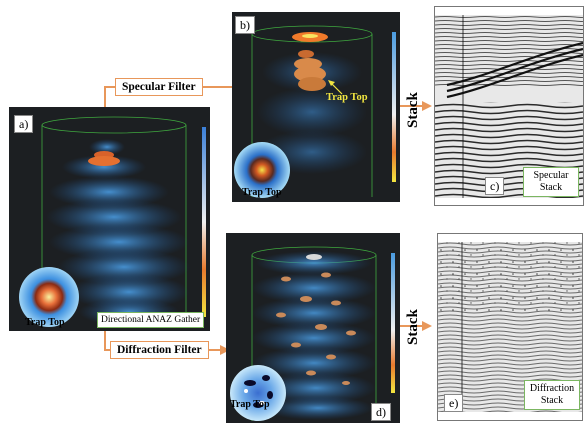 The height and width of the screenshot is (425, 587). Describe the element at coordinates (347, 97) in the screenshot. I see `panel-b-annotation: Trap Top` at that location.